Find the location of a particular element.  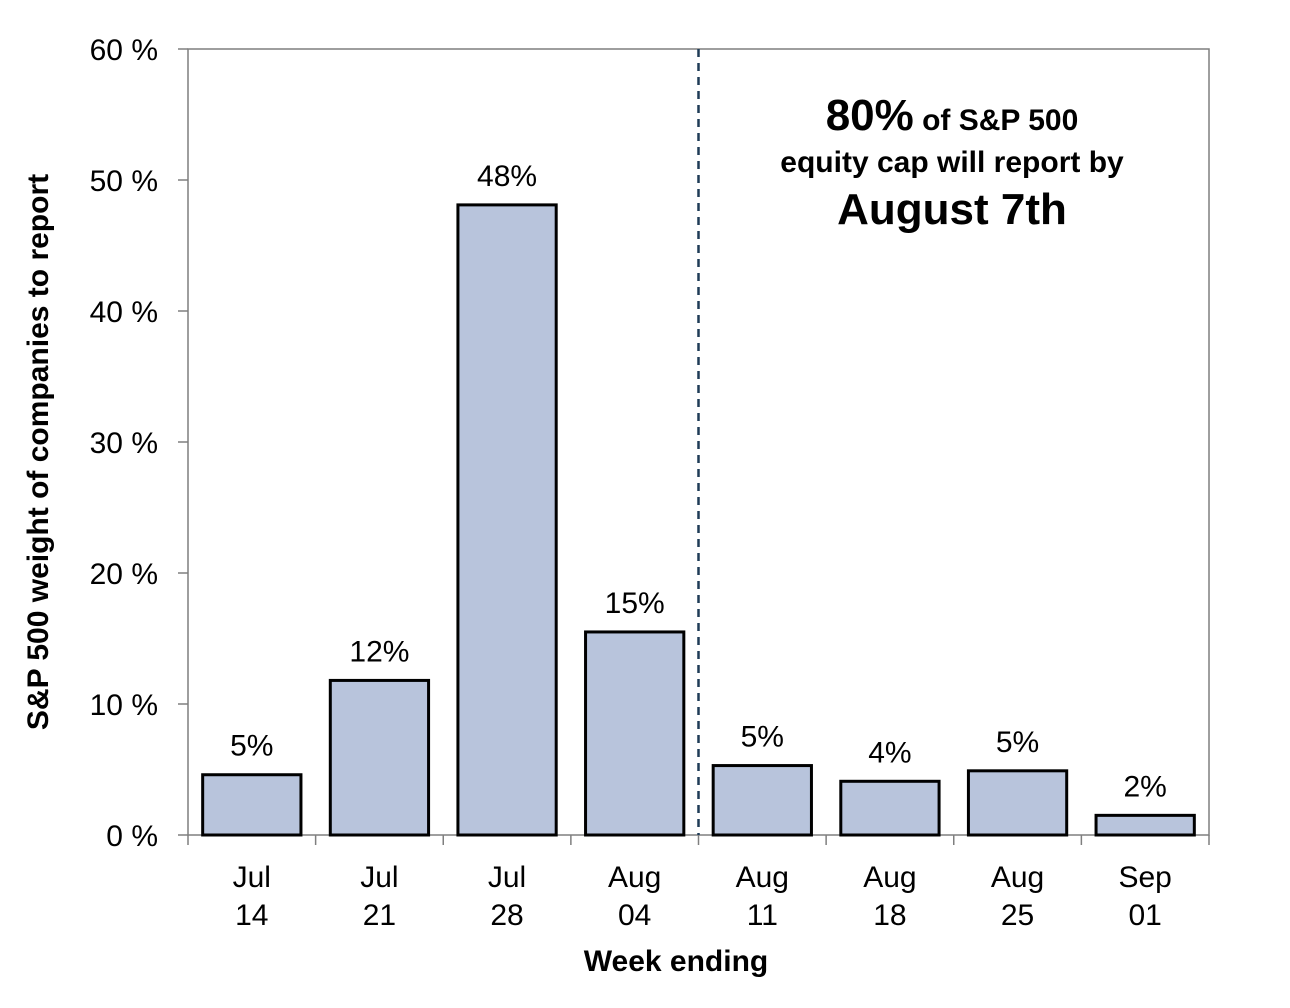

x-tick-label: Jul 14 is located at coordinates (252, 896).